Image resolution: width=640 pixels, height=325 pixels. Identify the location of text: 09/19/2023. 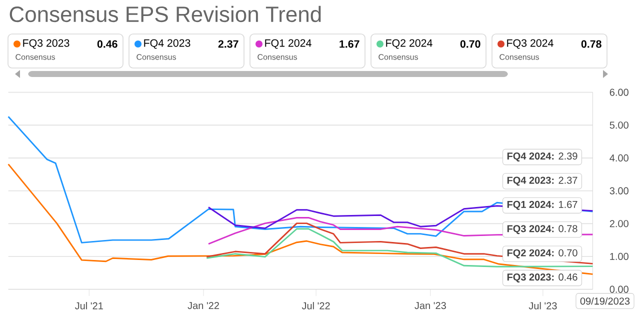
(605, 301).